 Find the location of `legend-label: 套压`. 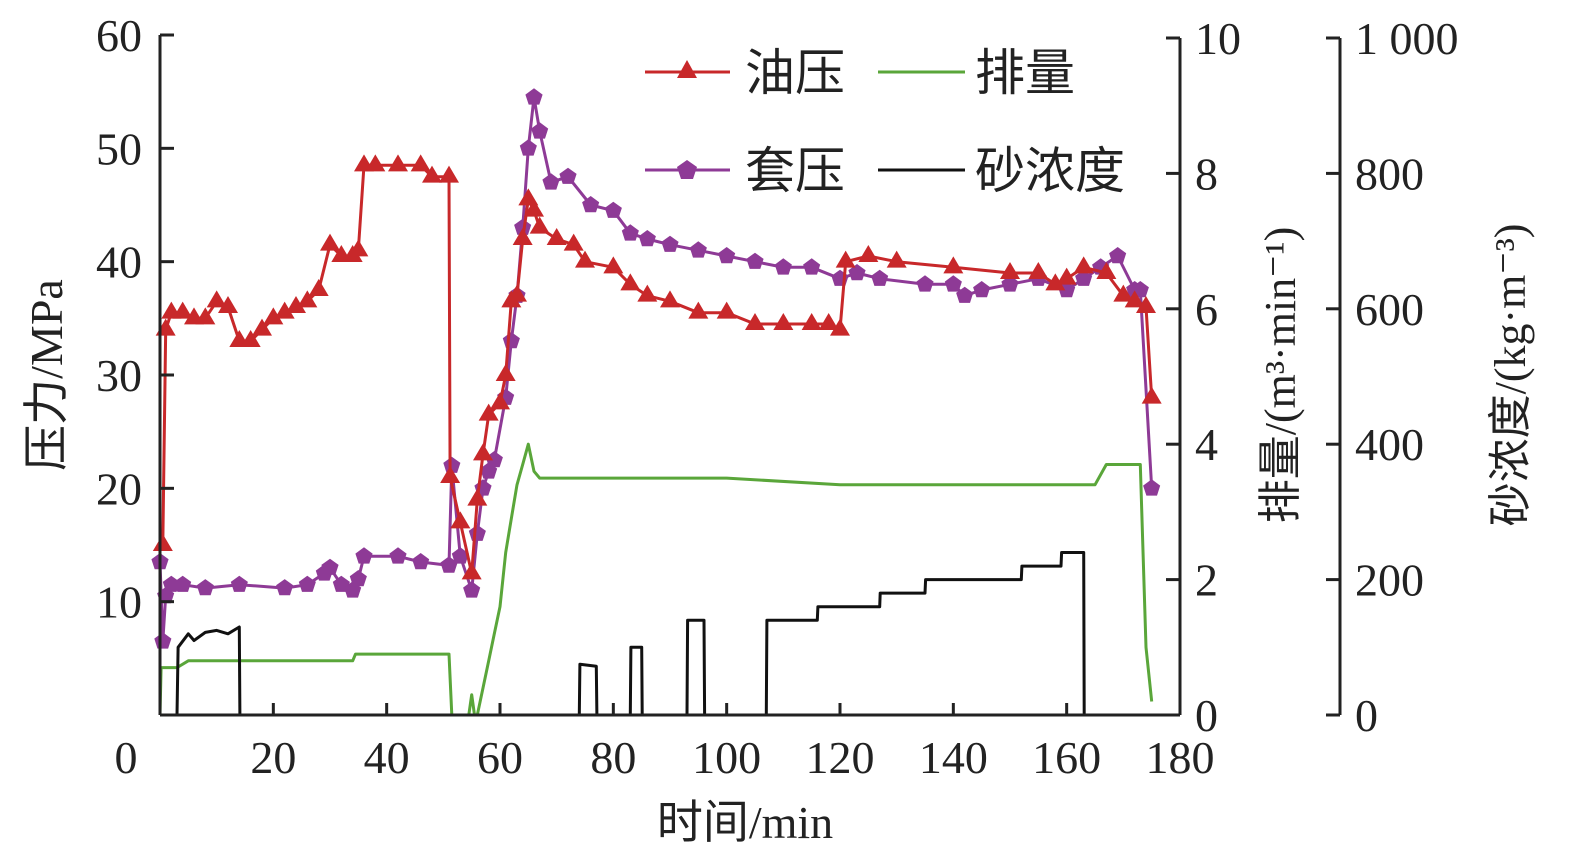

legend-label: 套压 is located at coordinates (795, 171).